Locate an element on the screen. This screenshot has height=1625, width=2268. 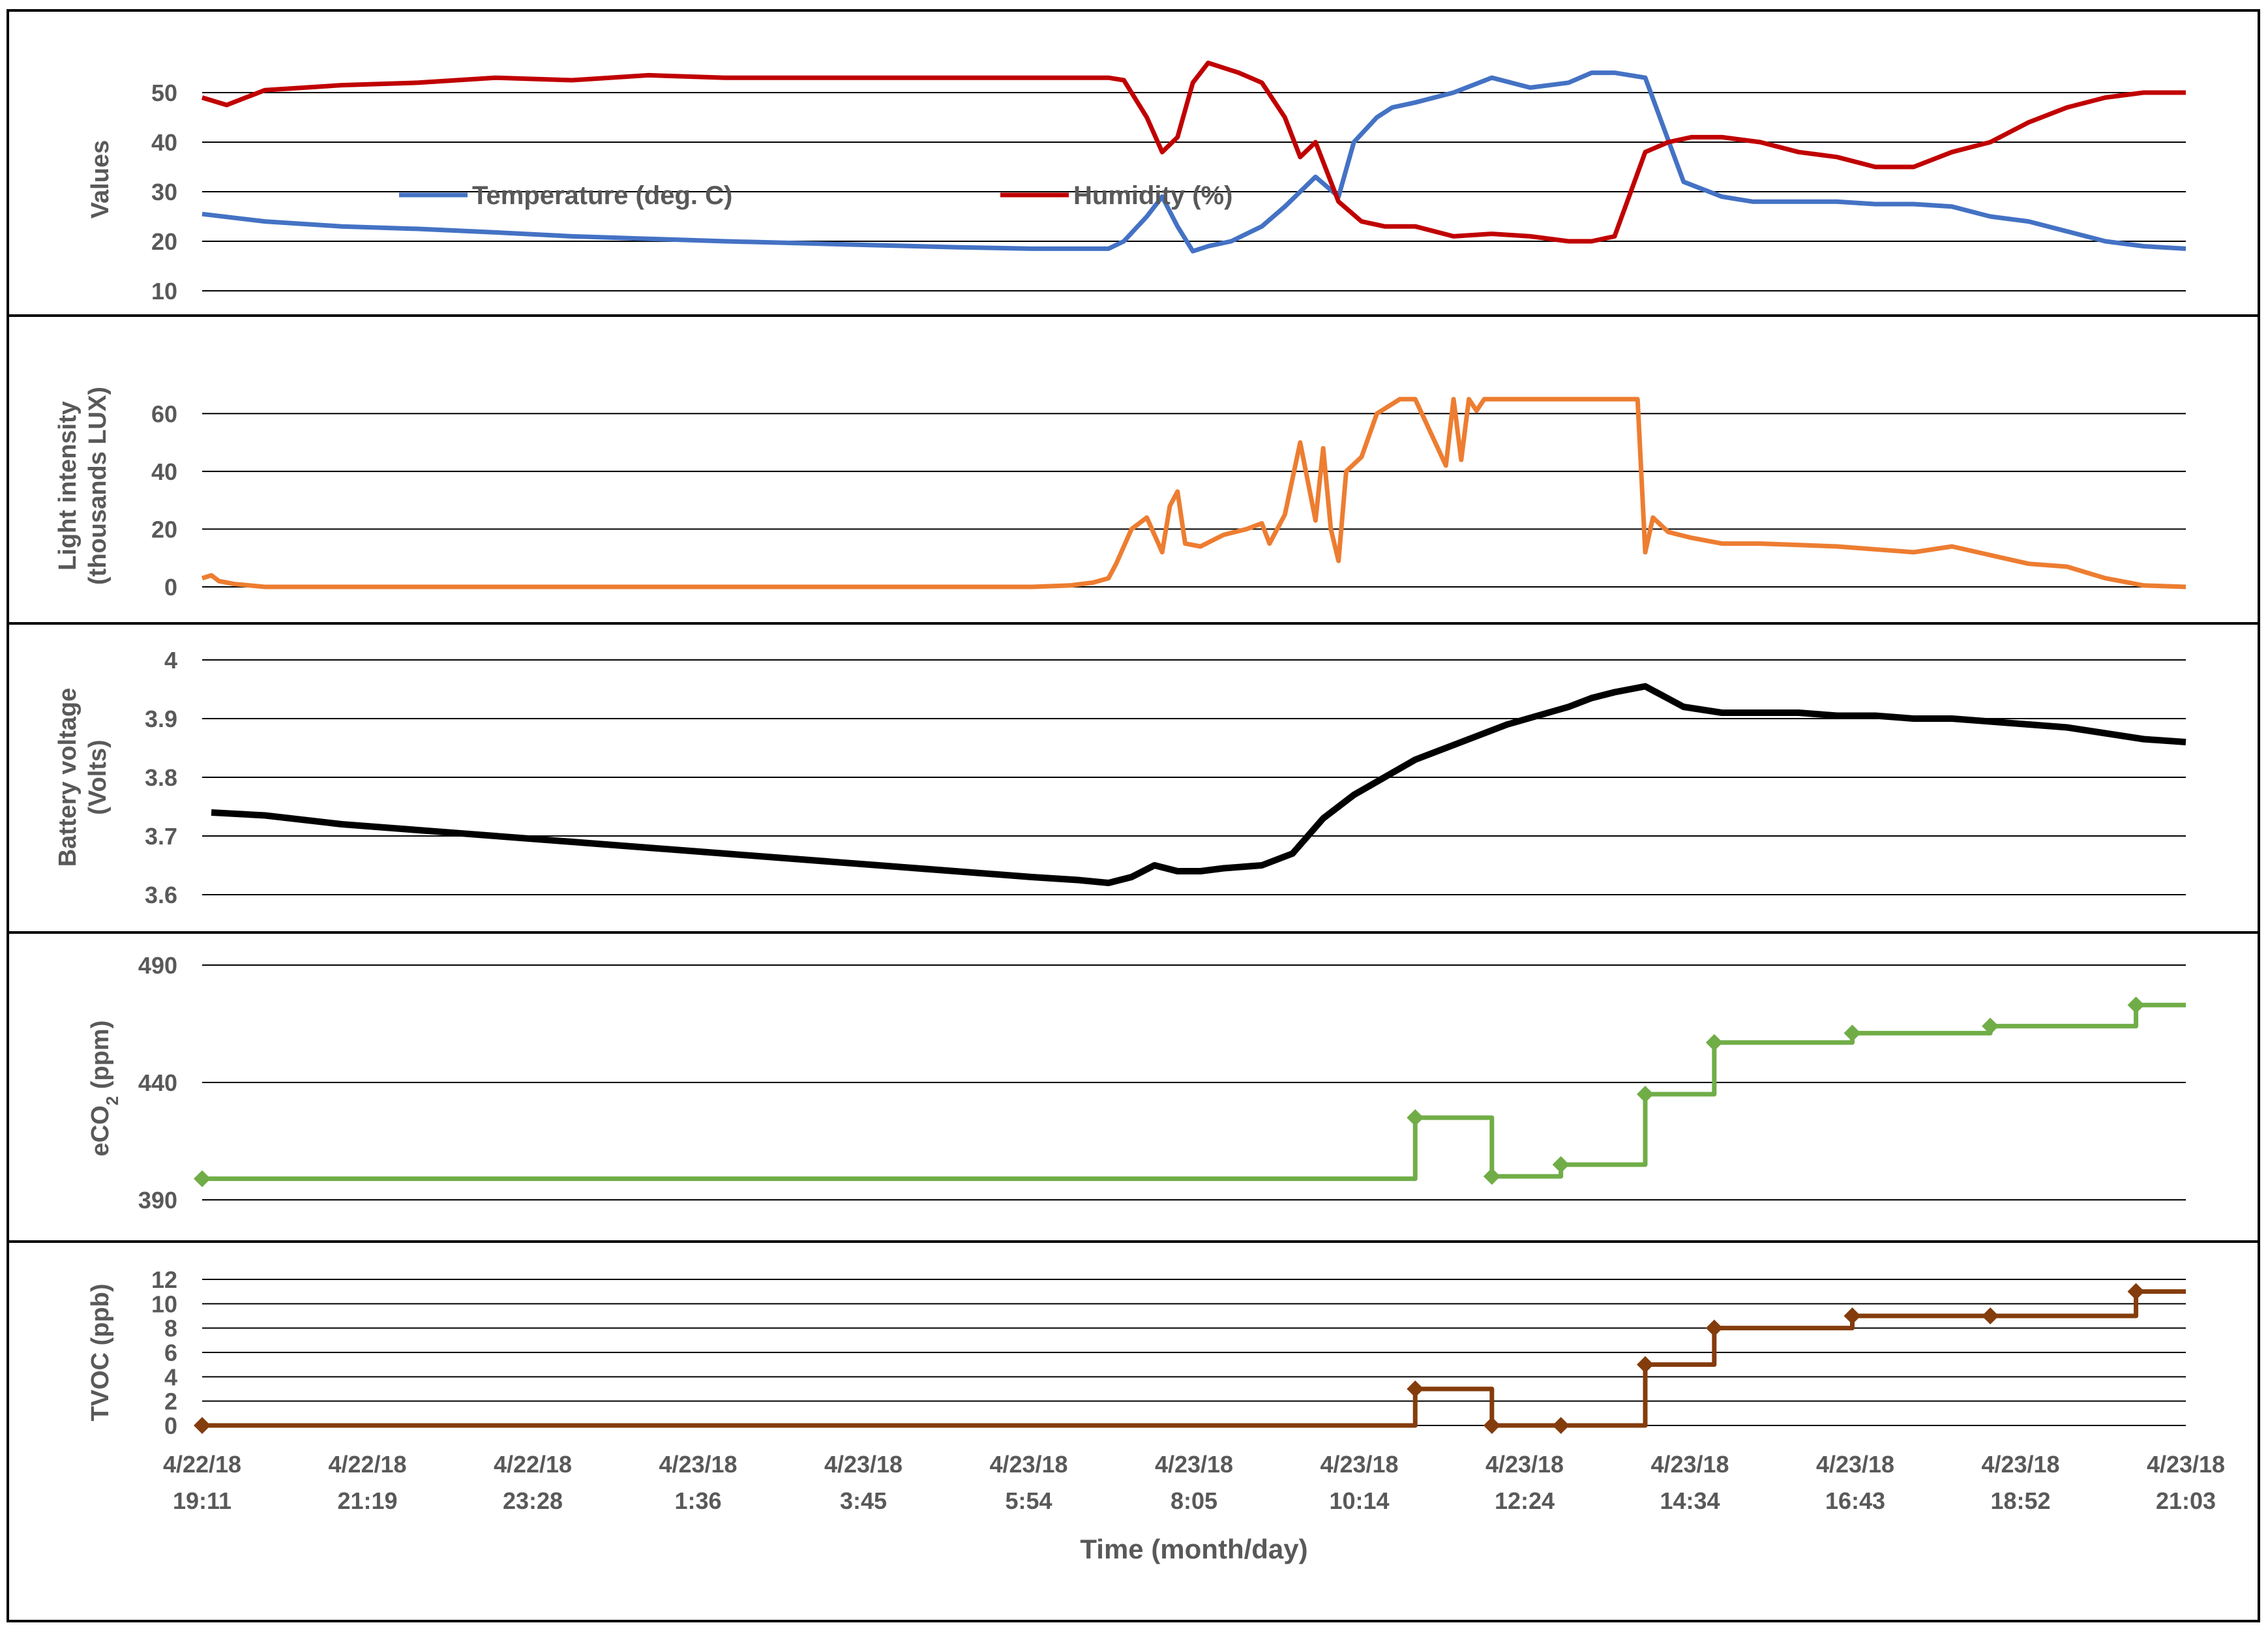
x-tick-label: 4/23/18 3:45 is located at coordinates (863, 1482).